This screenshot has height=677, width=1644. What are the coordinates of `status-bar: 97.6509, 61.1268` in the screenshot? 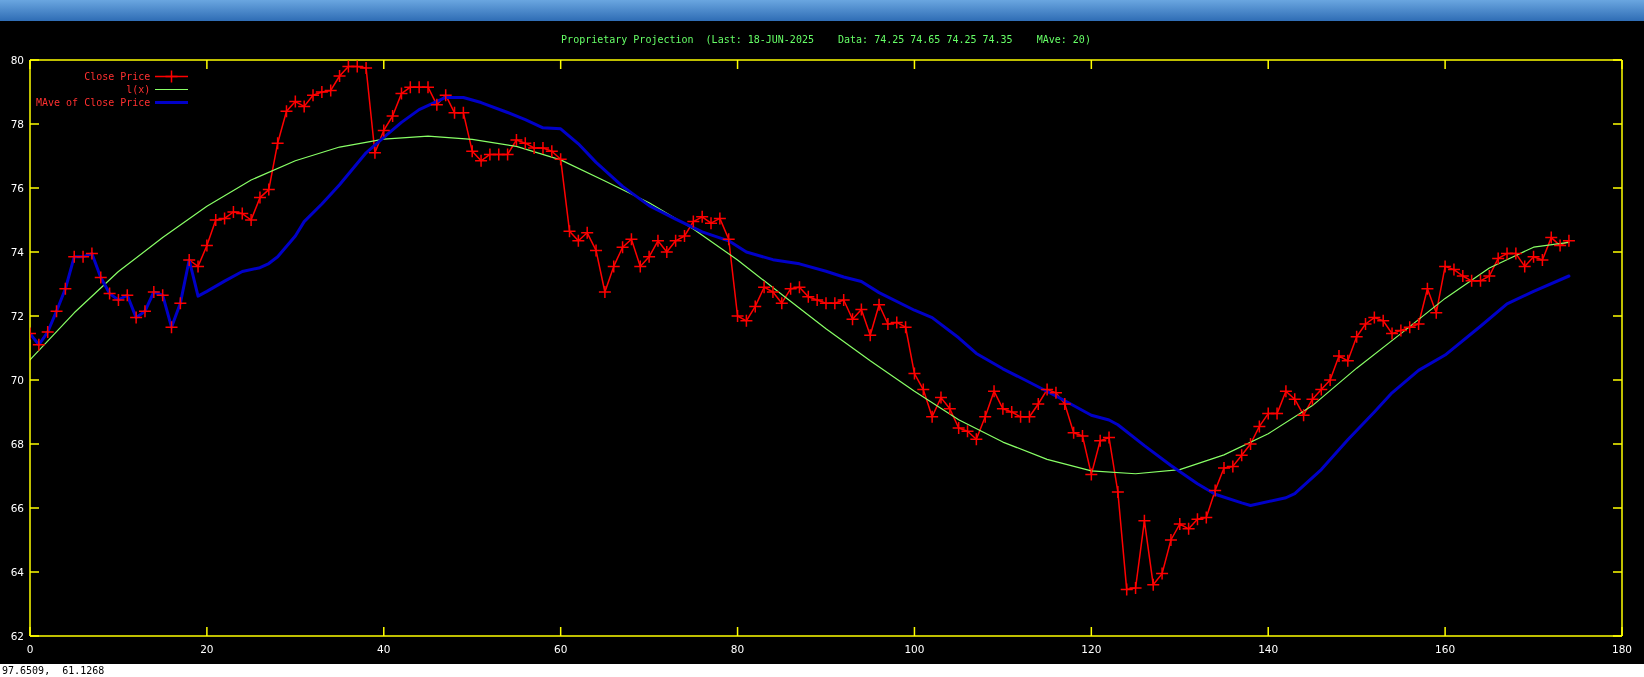 It's located at (822, 670).